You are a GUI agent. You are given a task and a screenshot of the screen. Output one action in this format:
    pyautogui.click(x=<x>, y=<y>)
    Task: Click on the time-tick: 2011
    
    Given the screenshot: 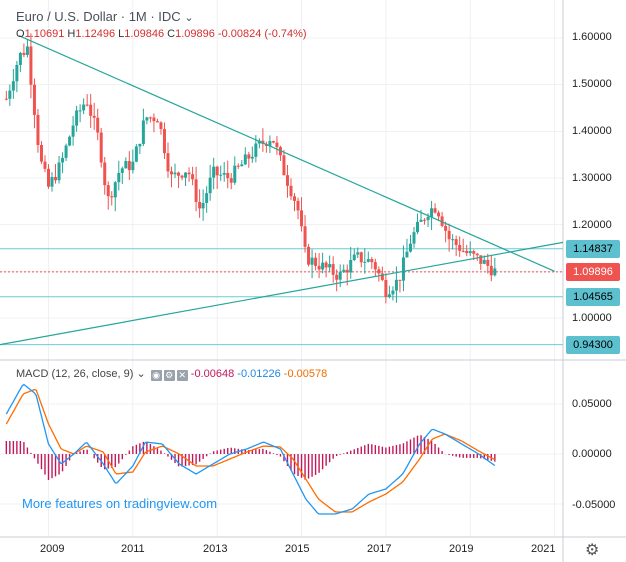 What is the action you would take?
    pyautogui.click(x=133, y=549)
    